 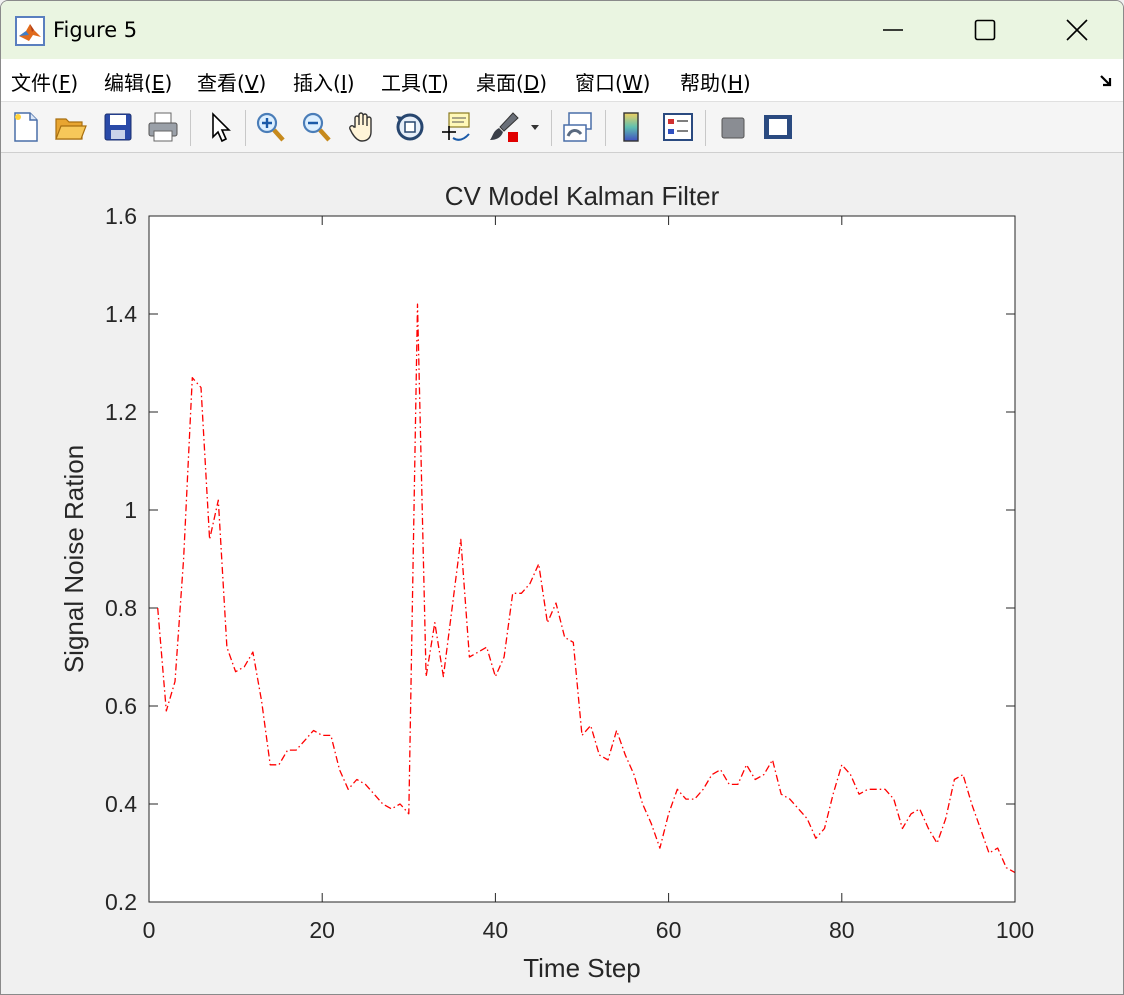 I want to click on print-icon, so click(x=163, y=127).